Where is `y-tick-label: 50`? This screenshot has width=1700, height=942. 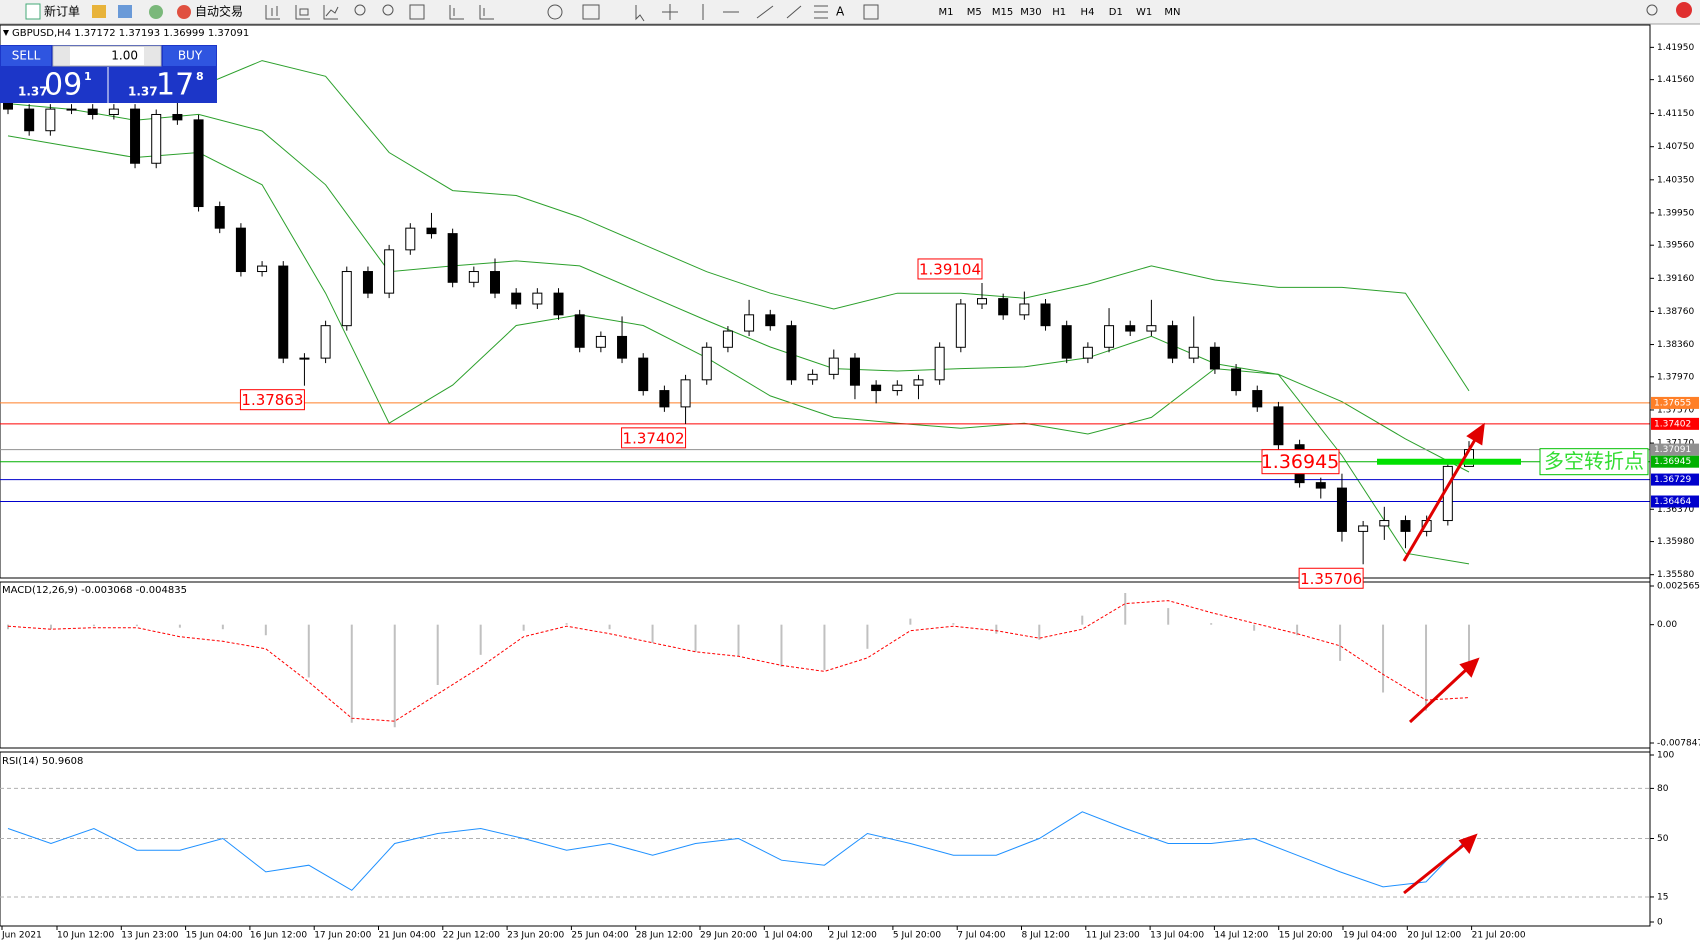
y-tick-label: 50 is located at coordinates (1663, 839).